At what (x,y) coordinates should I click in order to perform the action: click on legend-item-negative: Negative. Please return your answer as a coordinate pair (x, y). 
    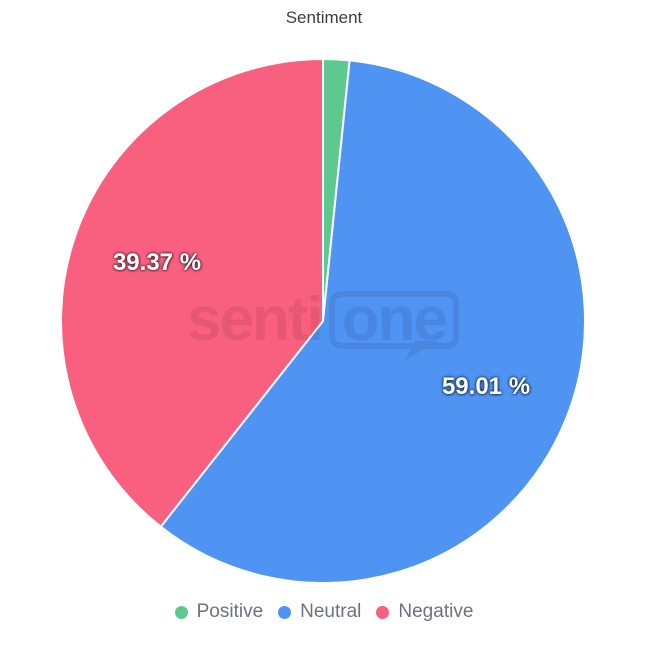
    Looking at the image, I should click on (424, 612).